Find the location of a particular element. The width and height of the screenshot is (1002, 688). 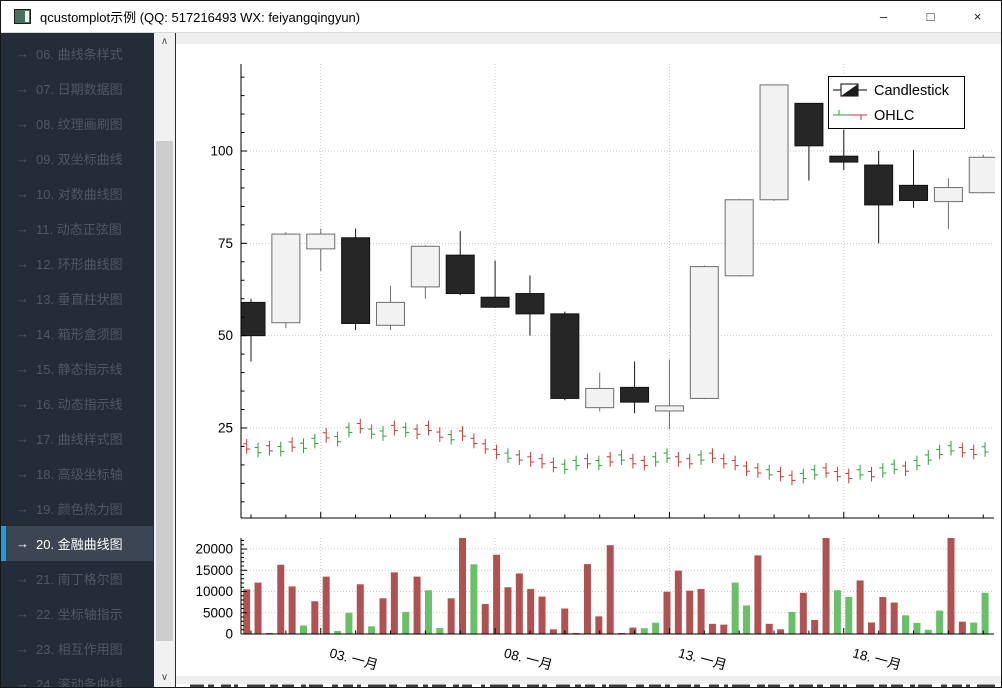

svg-text: 50 is located at coordinates (225, 335).